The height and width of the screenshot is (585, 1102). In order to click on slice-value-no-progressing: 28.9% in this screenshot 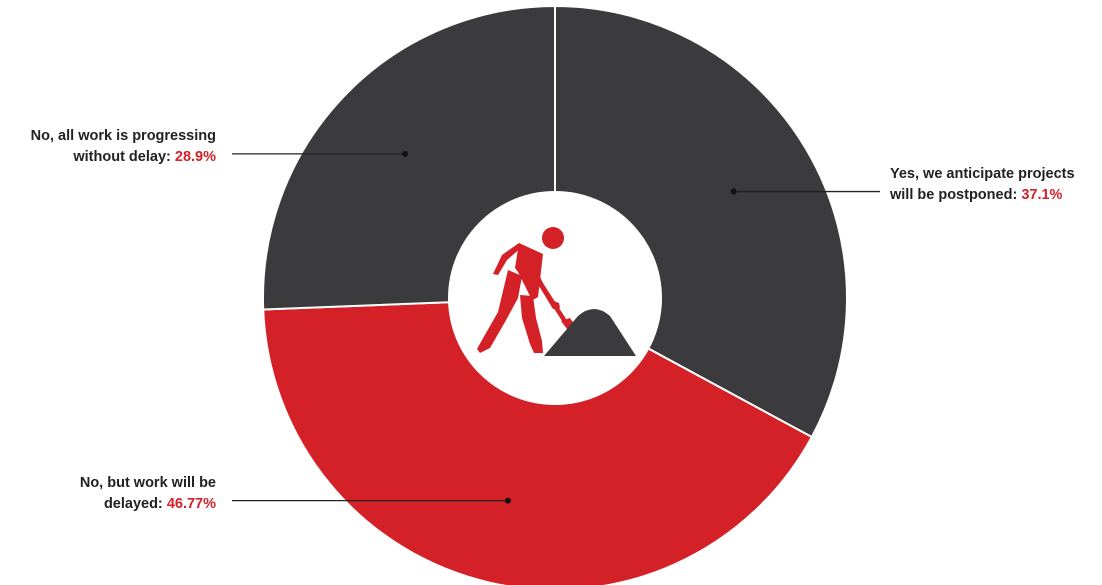, I will do `click(195, 156)`.